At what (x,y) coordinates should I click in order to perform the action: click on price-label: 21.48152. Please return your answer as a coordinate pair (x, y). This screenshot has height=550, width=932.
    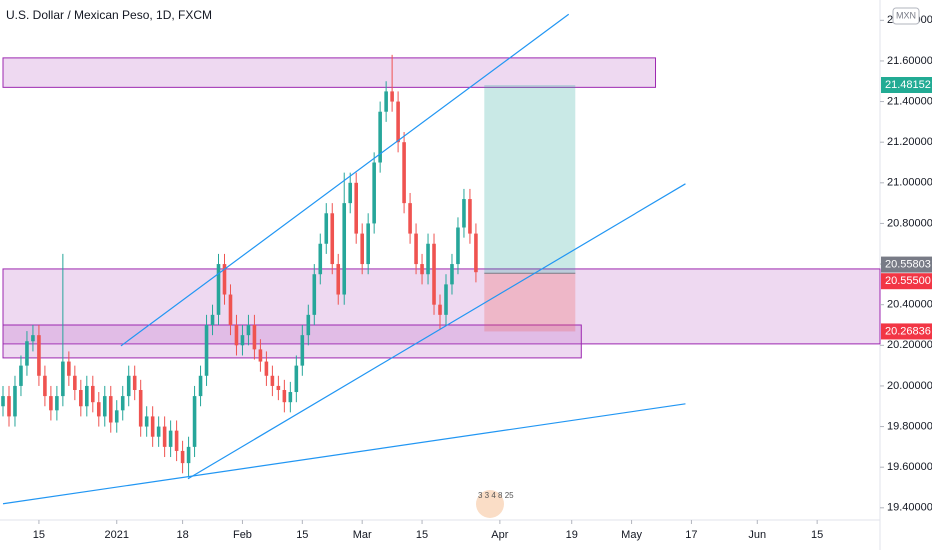
    Looking at the image, I should click on (908, 85).